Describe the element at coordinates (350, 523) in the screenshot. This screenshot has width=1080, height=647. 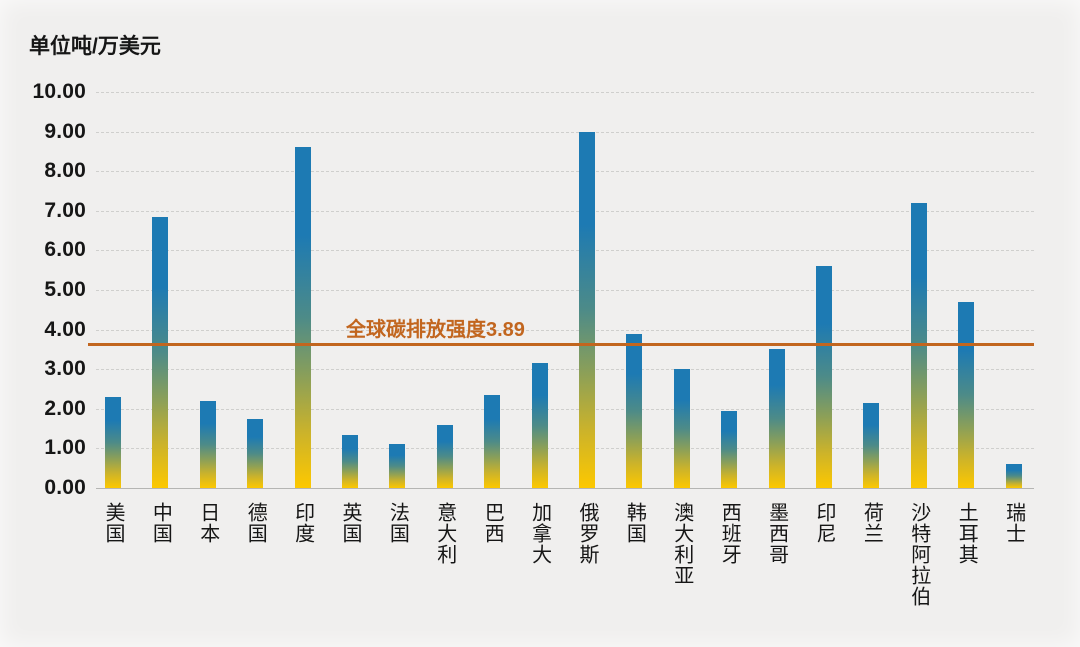
I see `x-axis-label: 英国` at that location.